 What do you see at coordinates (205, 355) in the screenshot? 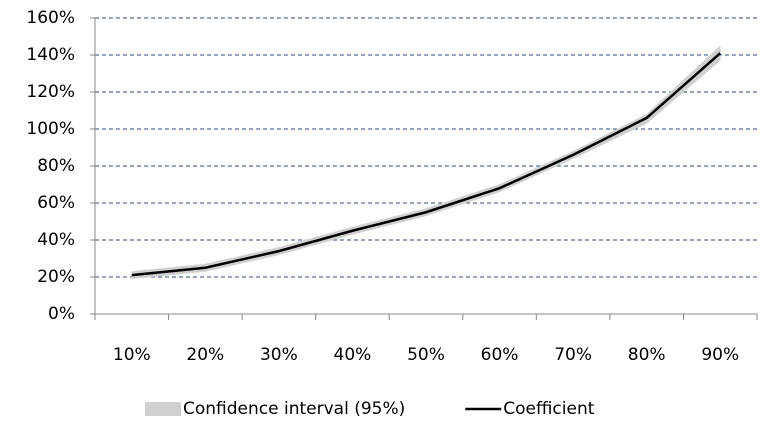
I see `x-tick-label: 20%` at bounding box center [205, 355].